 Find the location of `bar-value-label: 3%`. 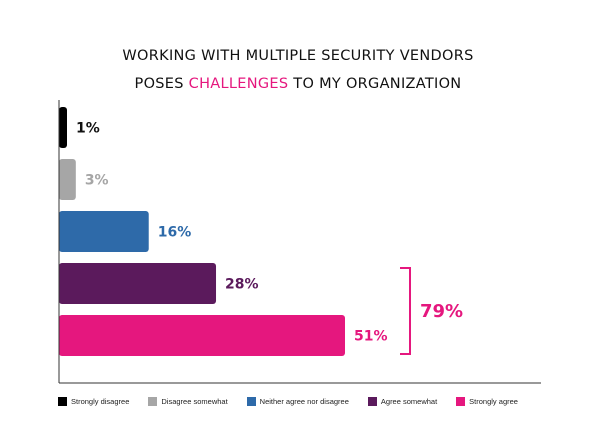

bar-value-label: 3% is located at coordinates (97, 181).